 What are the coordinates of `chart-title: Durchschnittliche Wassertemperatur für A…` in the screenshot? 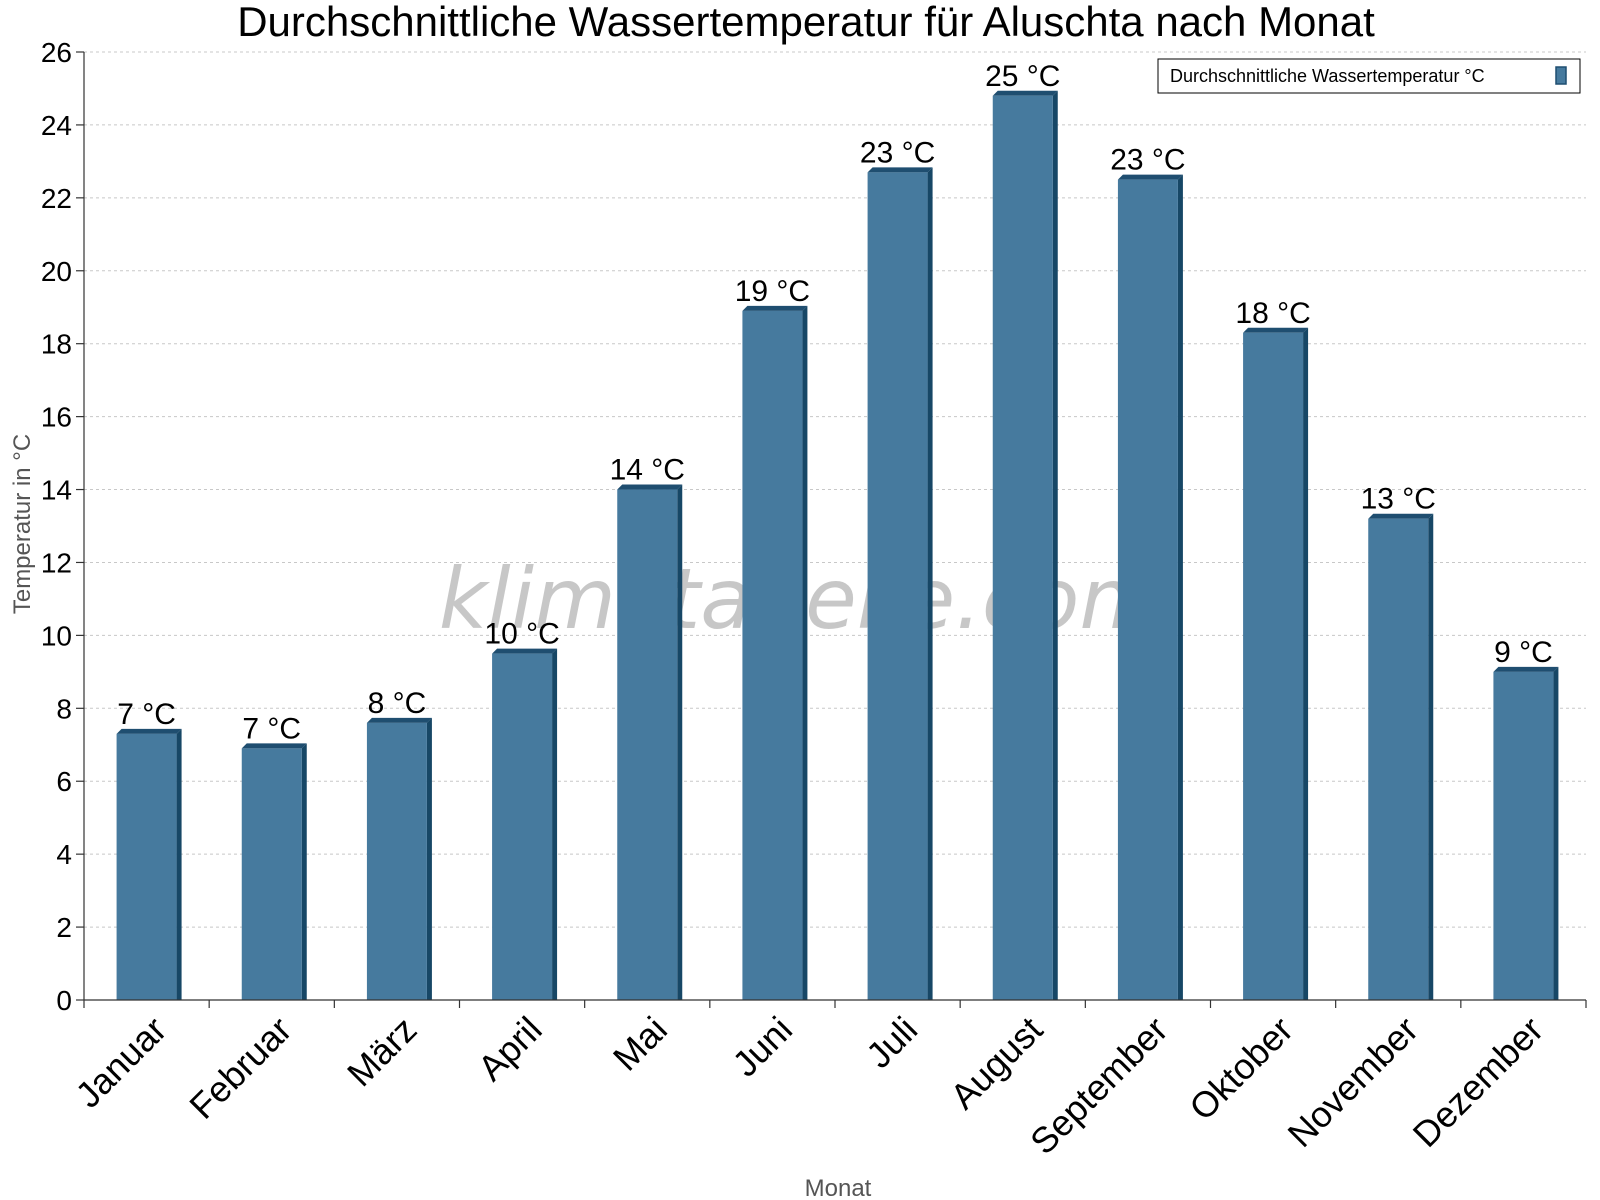 It's located at (806, 22).